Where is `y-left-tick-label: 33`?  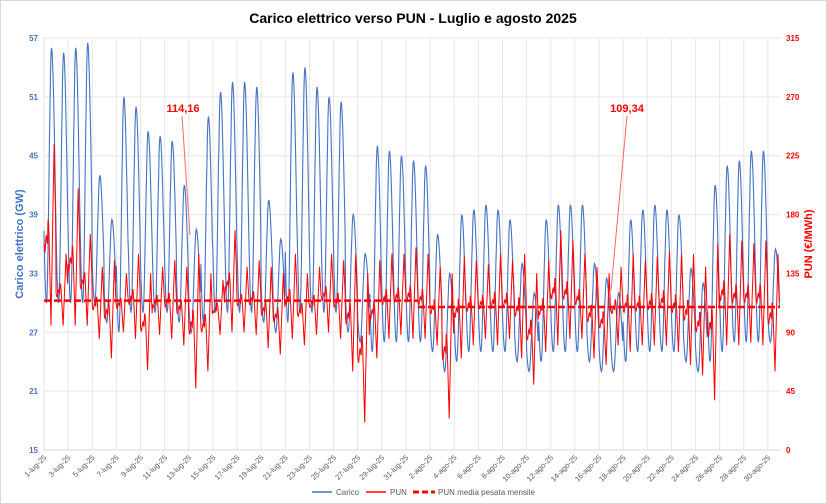 y-left-tick-label: 33 is located at coordinates (33, 273).